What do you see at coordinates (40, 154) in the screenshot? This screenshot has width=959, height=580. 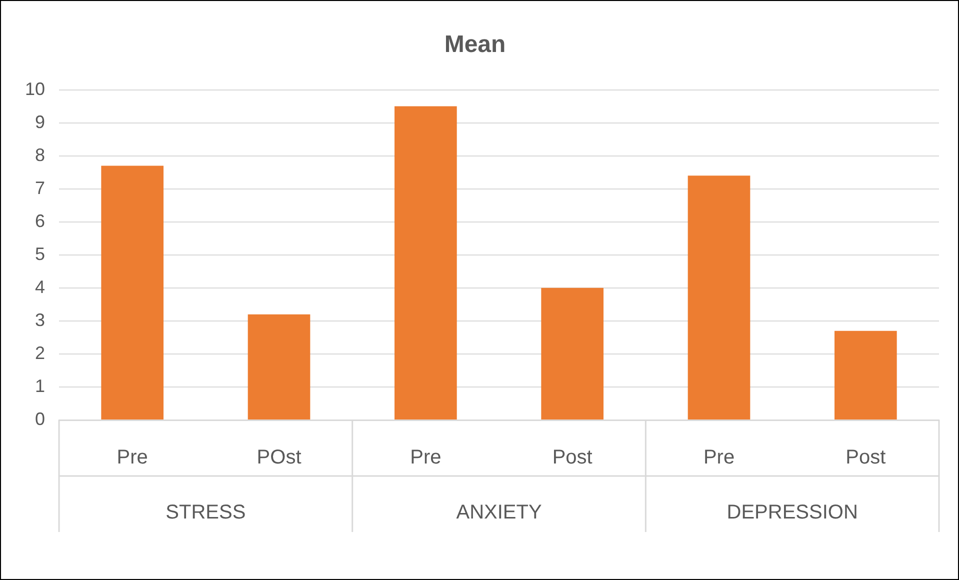 I see `y-tick-label: 8` at bounding box center [40, 154].